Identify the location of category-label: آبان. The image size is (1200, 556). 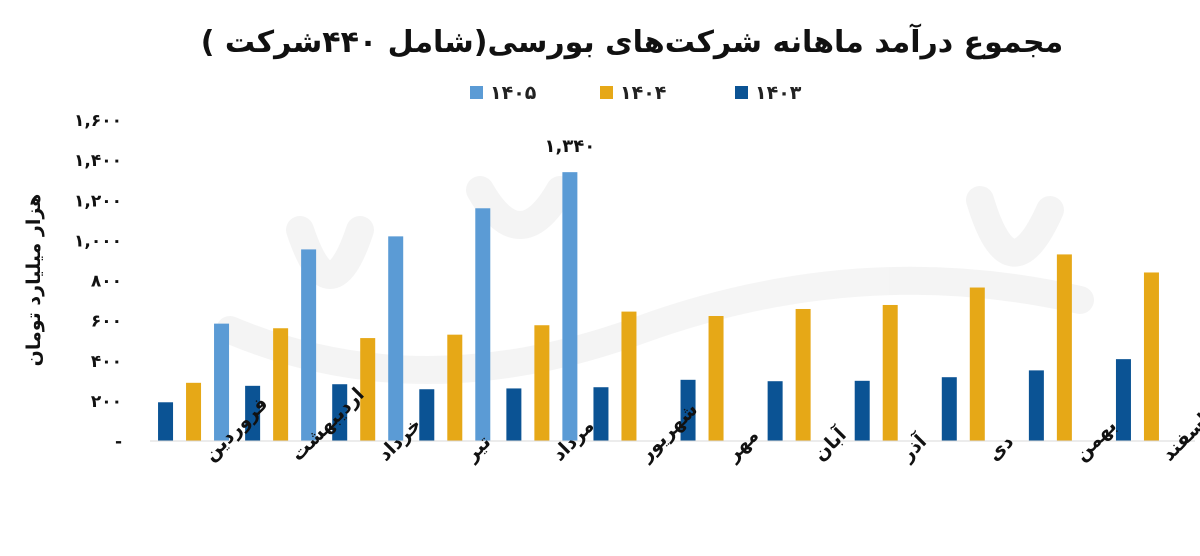
(829, 443).